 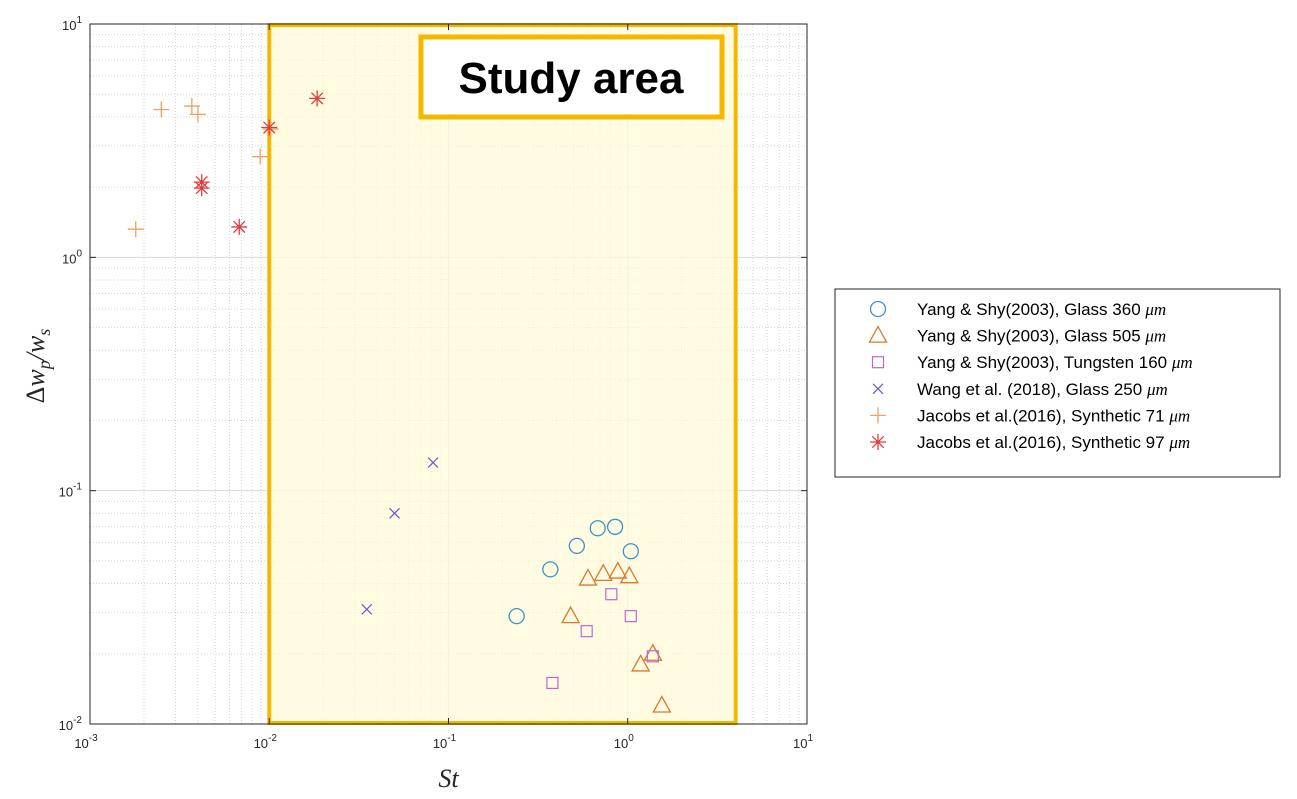 What do you see at coordinates (44, 332) in the screenshot?
I see `y-axis-label-sub2: s` at bounding box center [44, 332].